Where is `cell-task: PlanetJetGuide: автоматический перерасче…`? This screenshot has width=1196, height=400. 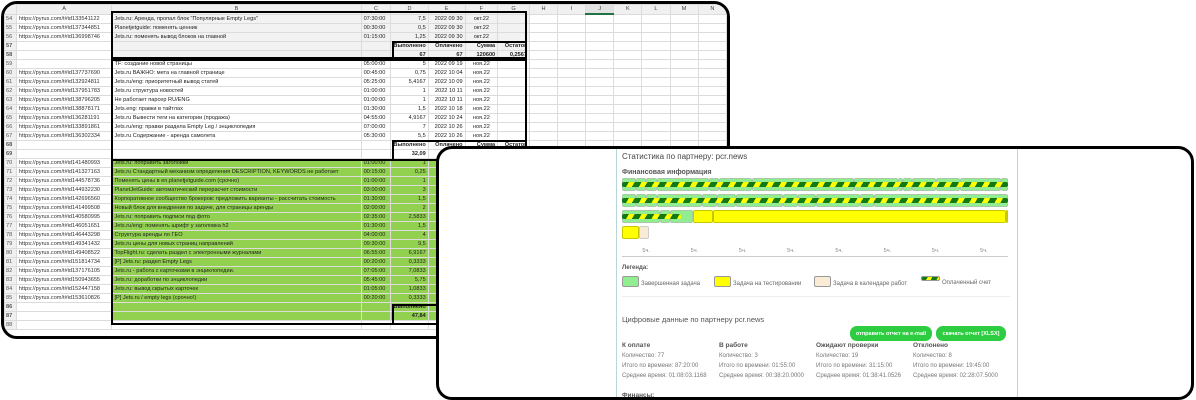 cell-task: PlanetJetGuide: автоматический перерасче… is located at coordinates (236, 189).